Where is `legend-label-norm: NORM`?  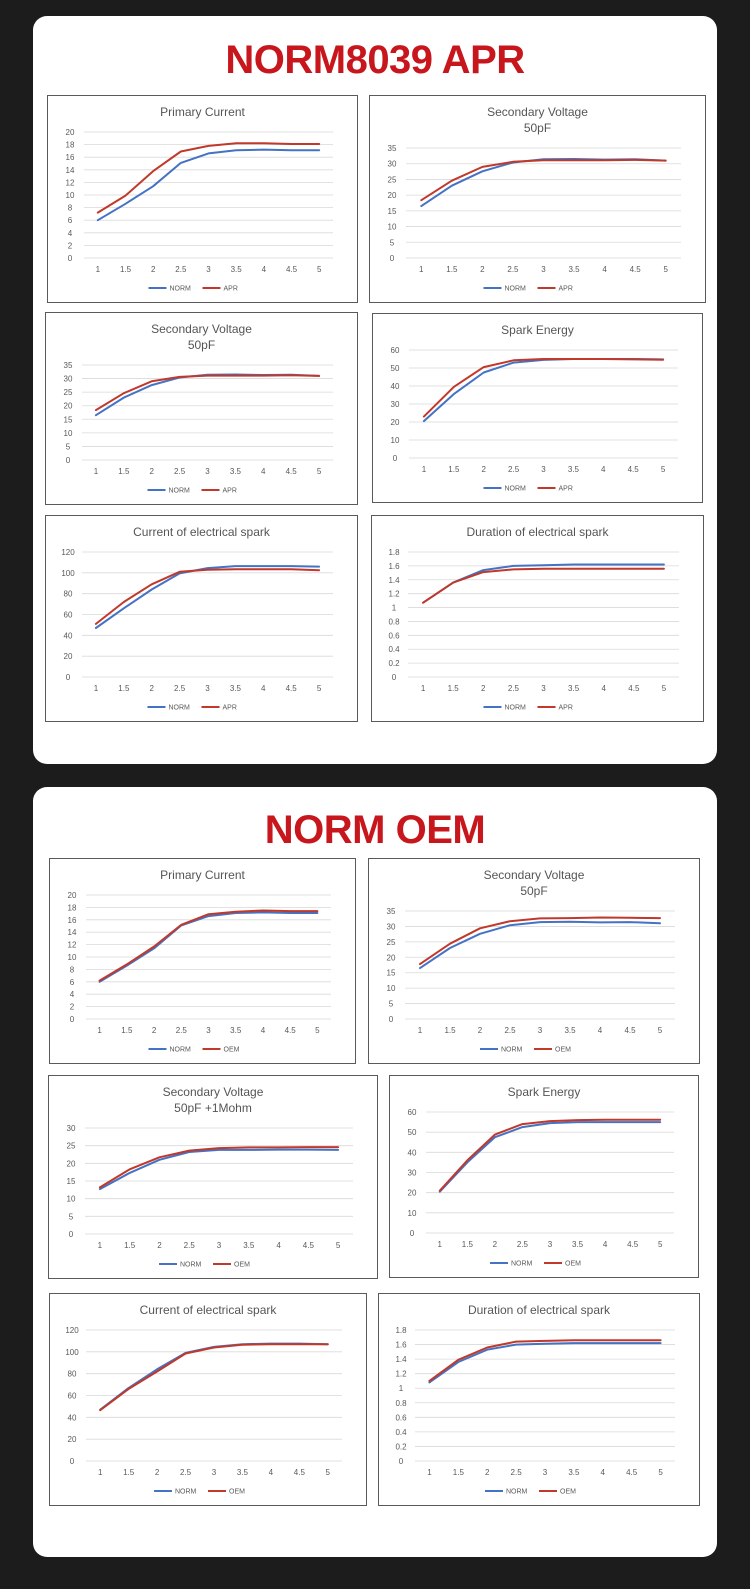 legend-label-norm: NORM is located at coordinates (181, 1050).